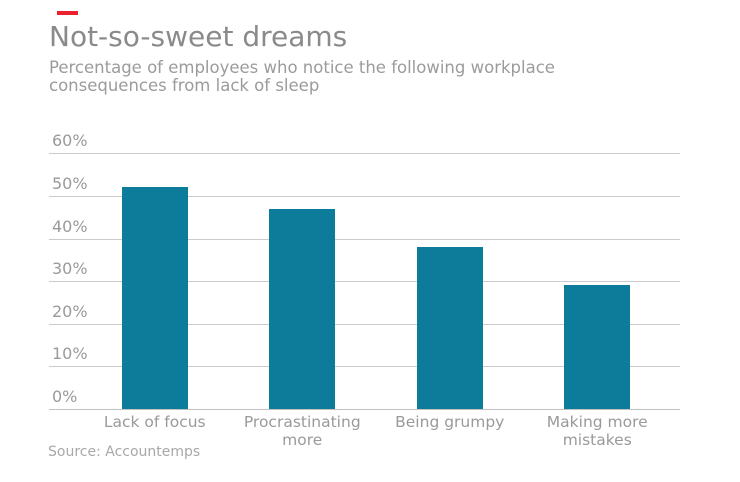 This screenshot has height=482, width=740. I want to click on bar-lack-of-focus, so click(154, 298).